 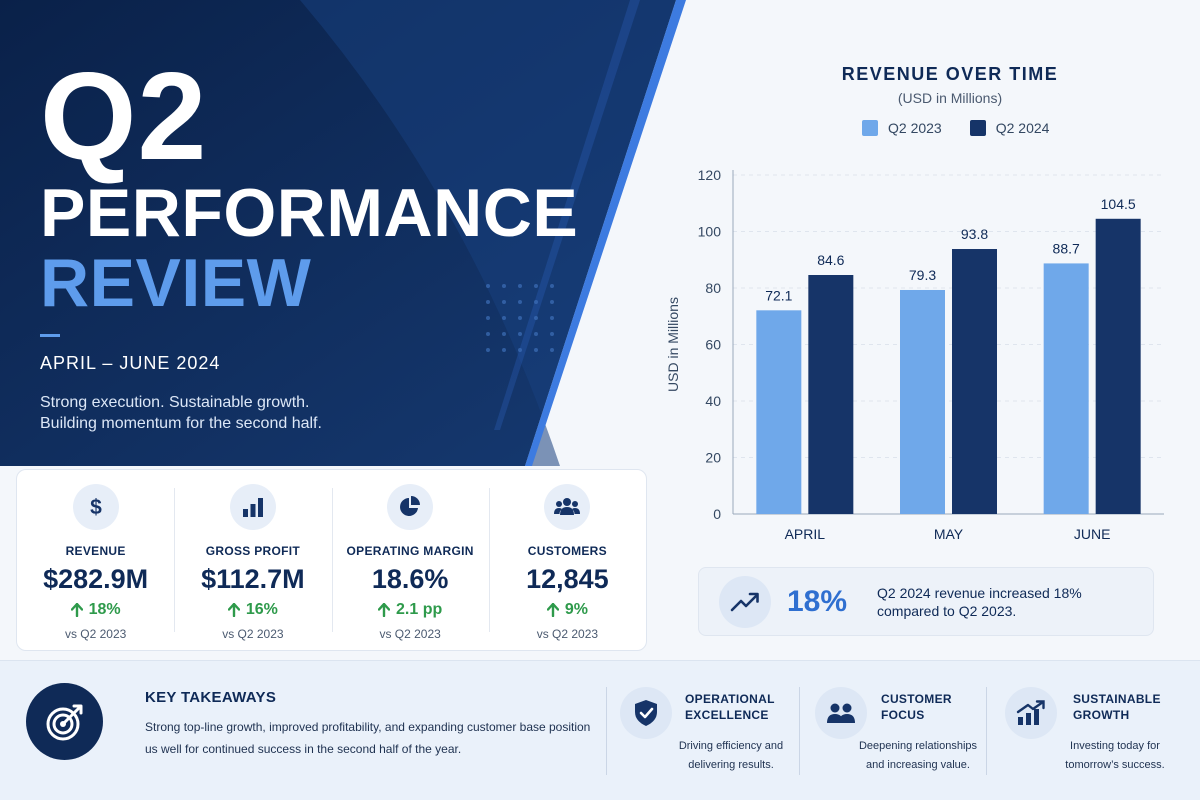 What do you see at coordinates (175, 402) in the screenshot?
I see `hero-tagline-line-1: Strong execution. Sustainable growth.` at bounding box center [175, 402].